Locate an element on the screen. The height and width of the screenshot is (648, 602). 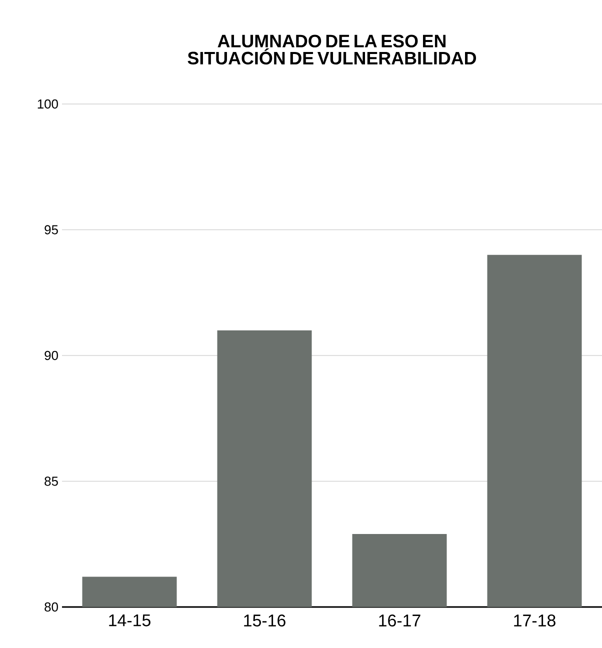
y-tick-label: 100 is located at coordinates (48, 104).